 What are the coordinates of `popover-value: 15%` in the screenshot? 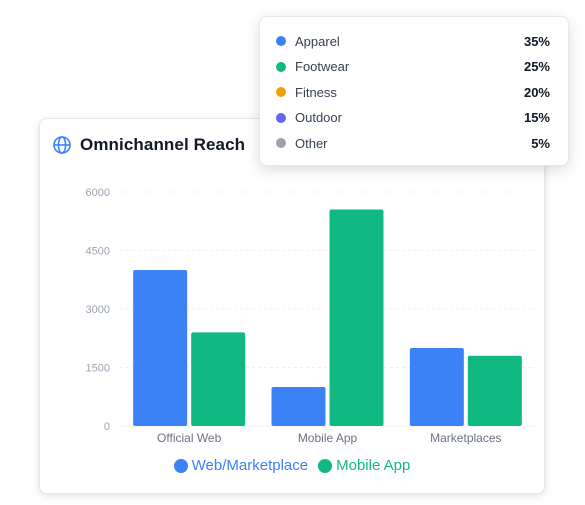 It's located at (536, 117).